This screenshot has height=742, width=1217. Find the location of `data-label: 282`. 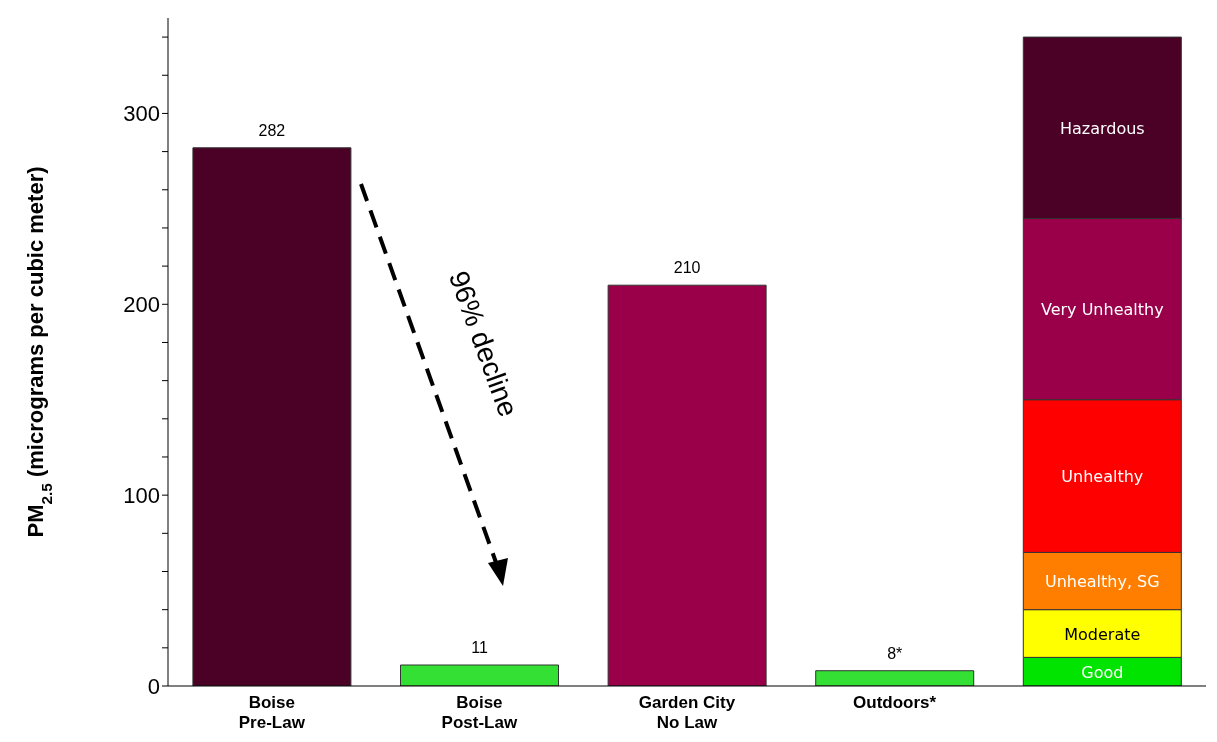

data-label: 282 is located at coordinates (272, 130).